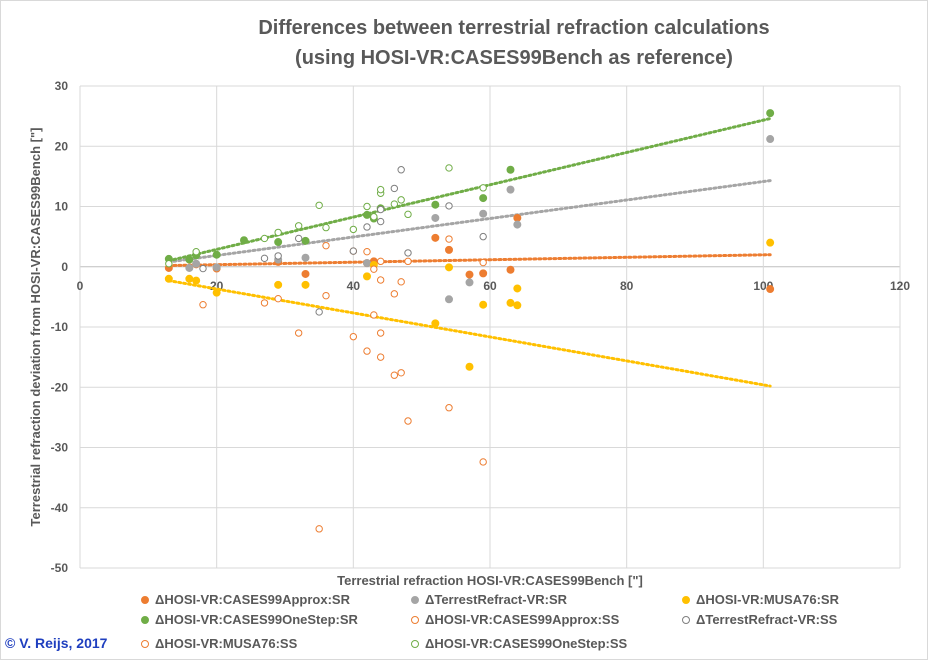 The height and width of the screenshot is (660, 928). What do you see at coordinates (768, 599) in the screenshot?
I see `legend-label: ΔHOSI-VR:MUSA76:SR` at bounding box center [768, 599].